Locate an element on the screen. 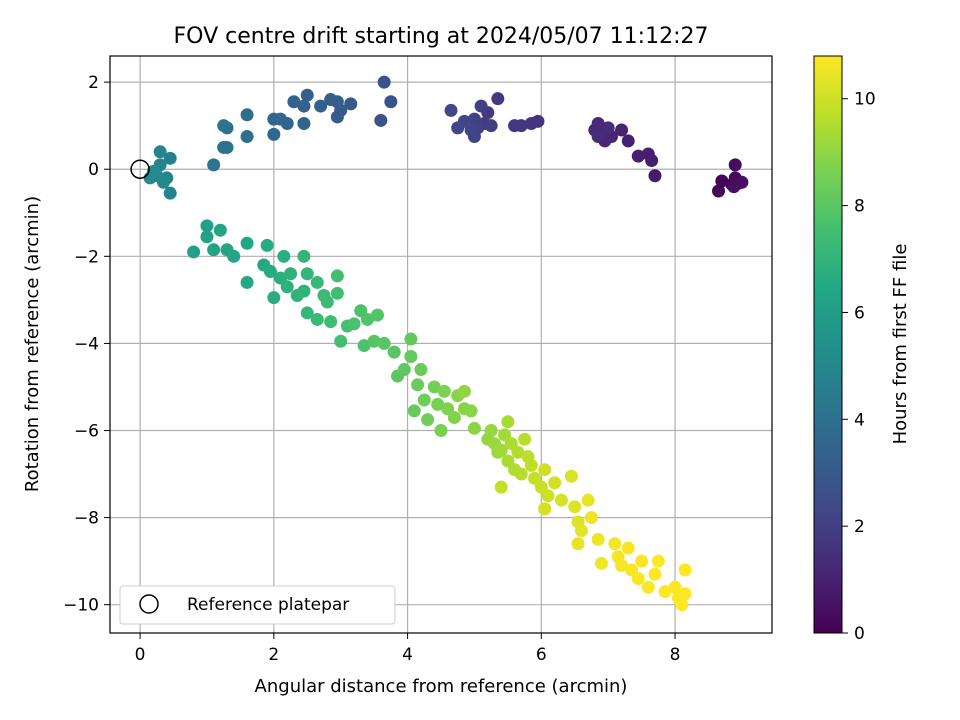 The height and width of the screenshot is (720, 960). x-tick-label: 2 is located at coordinates (273, 655).